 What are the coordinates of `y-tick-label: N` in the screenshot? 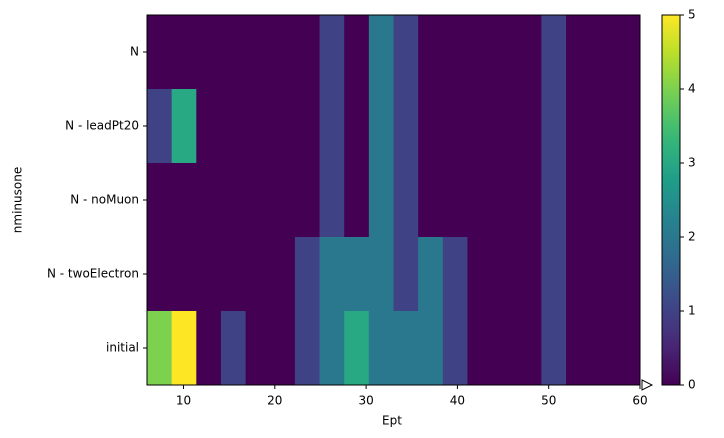 It's located at (134, 52).